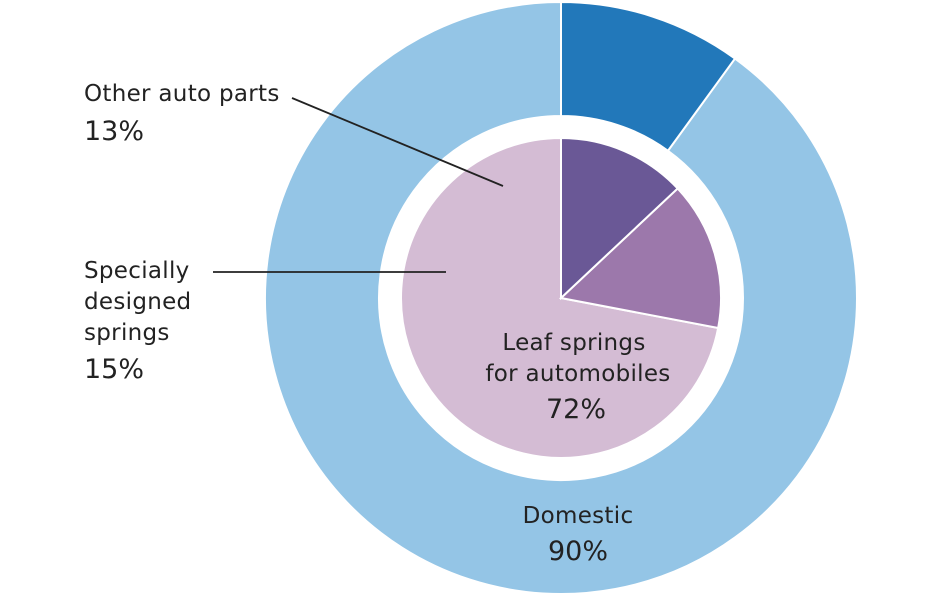  What do you see at coordinates (573, 343) in the screenshot?
I see `label-leaf-springs-line1: Leaf springs` at bounding box center [573, 343].